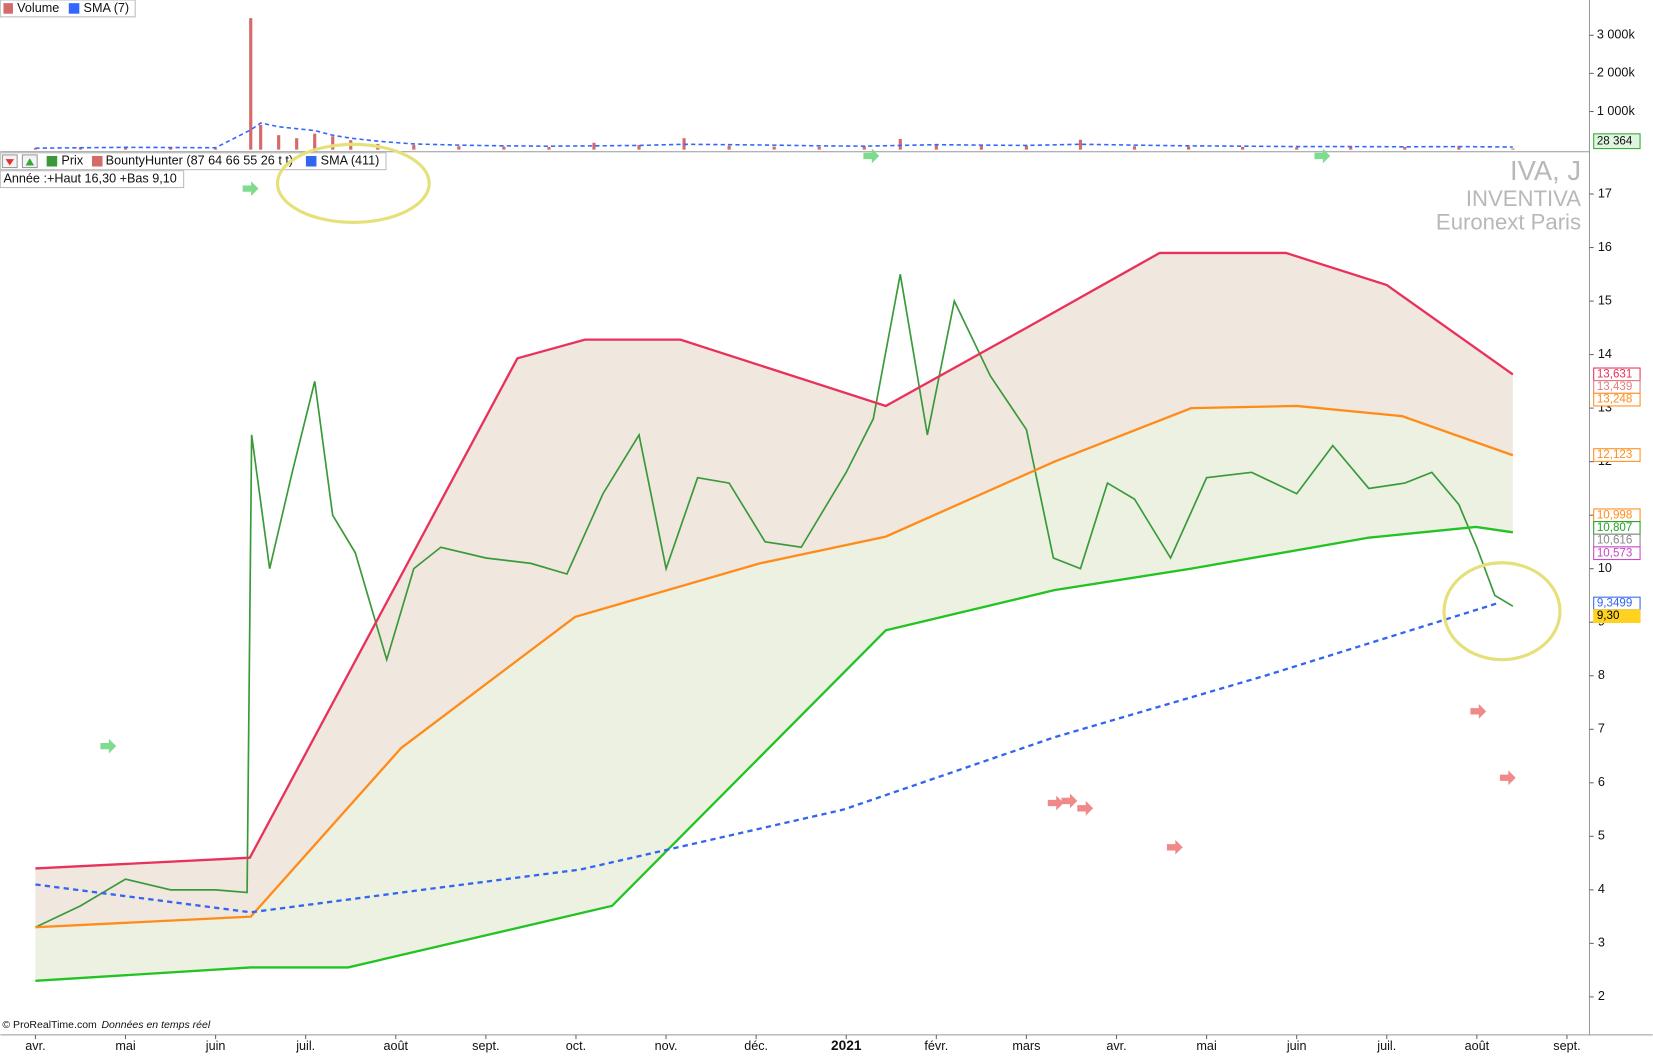 This screenshot has width=1653, height=1057. Describe the element at coordinates (155, 1025) in the screenshot. I see `footer-note: Données en temps réel` at that location.